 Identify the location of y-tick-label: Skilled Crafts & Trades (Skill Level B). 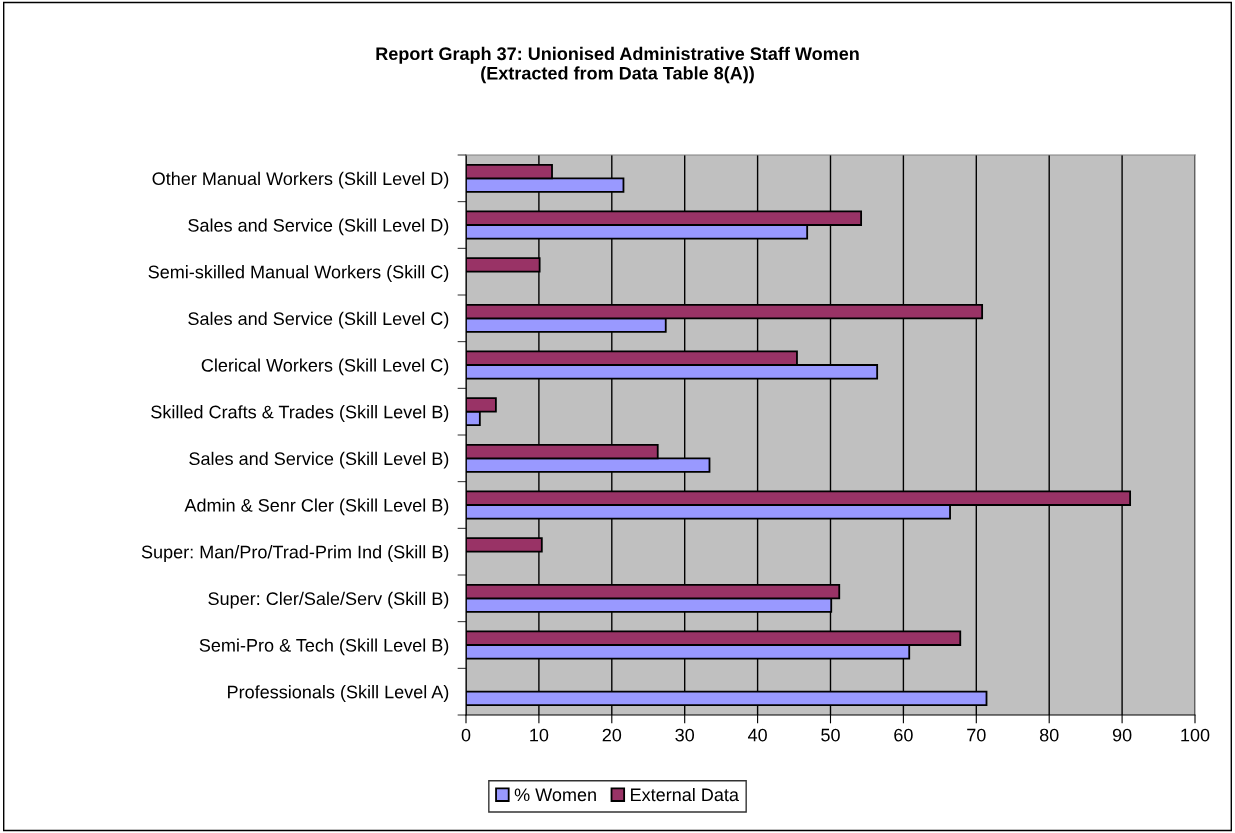
(300, 413).